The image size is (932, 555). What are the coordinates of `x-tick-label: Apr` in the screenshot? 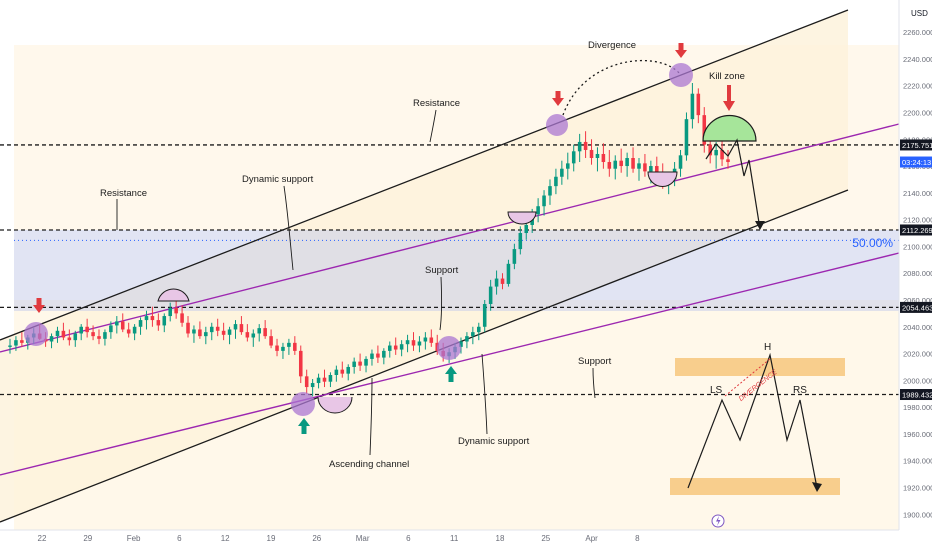 It's located at (591, 538).